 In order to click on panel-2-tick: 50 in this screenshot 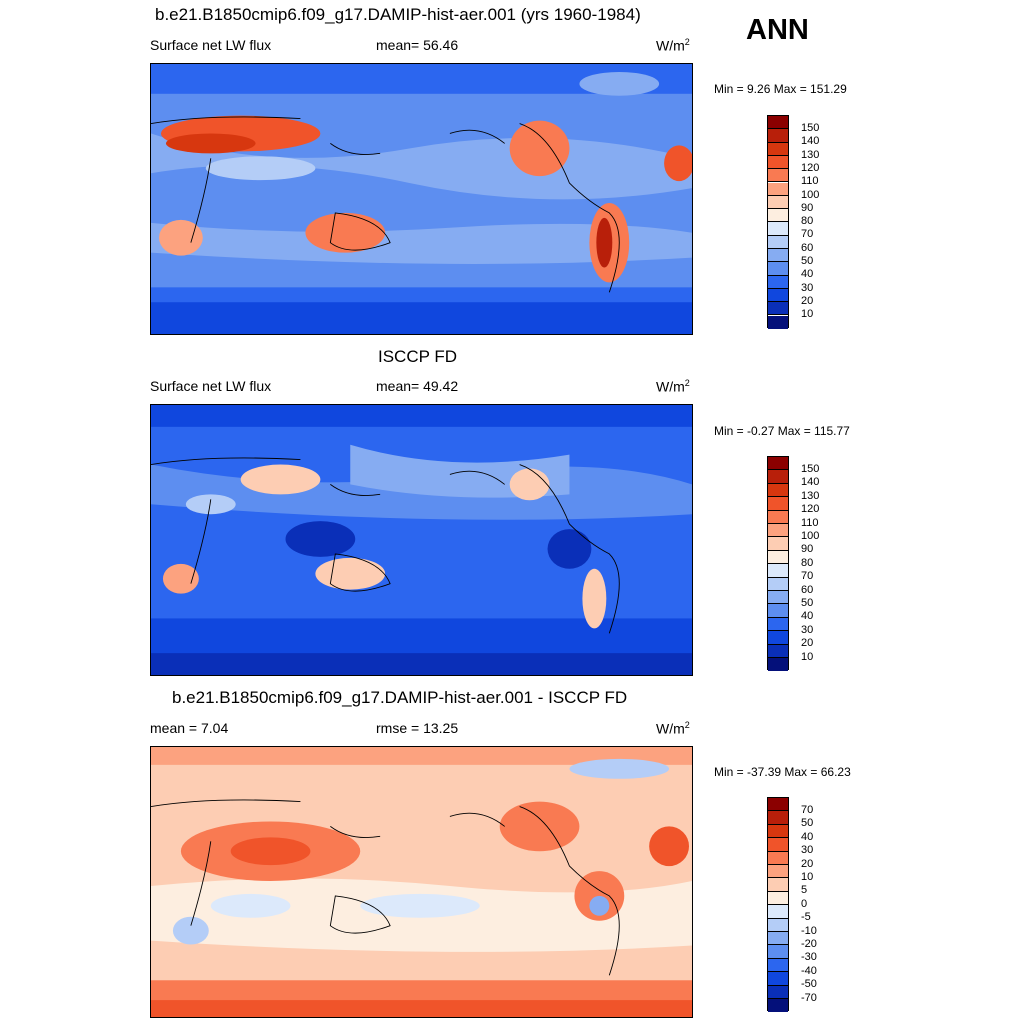, I will do `click(807, 603)`.